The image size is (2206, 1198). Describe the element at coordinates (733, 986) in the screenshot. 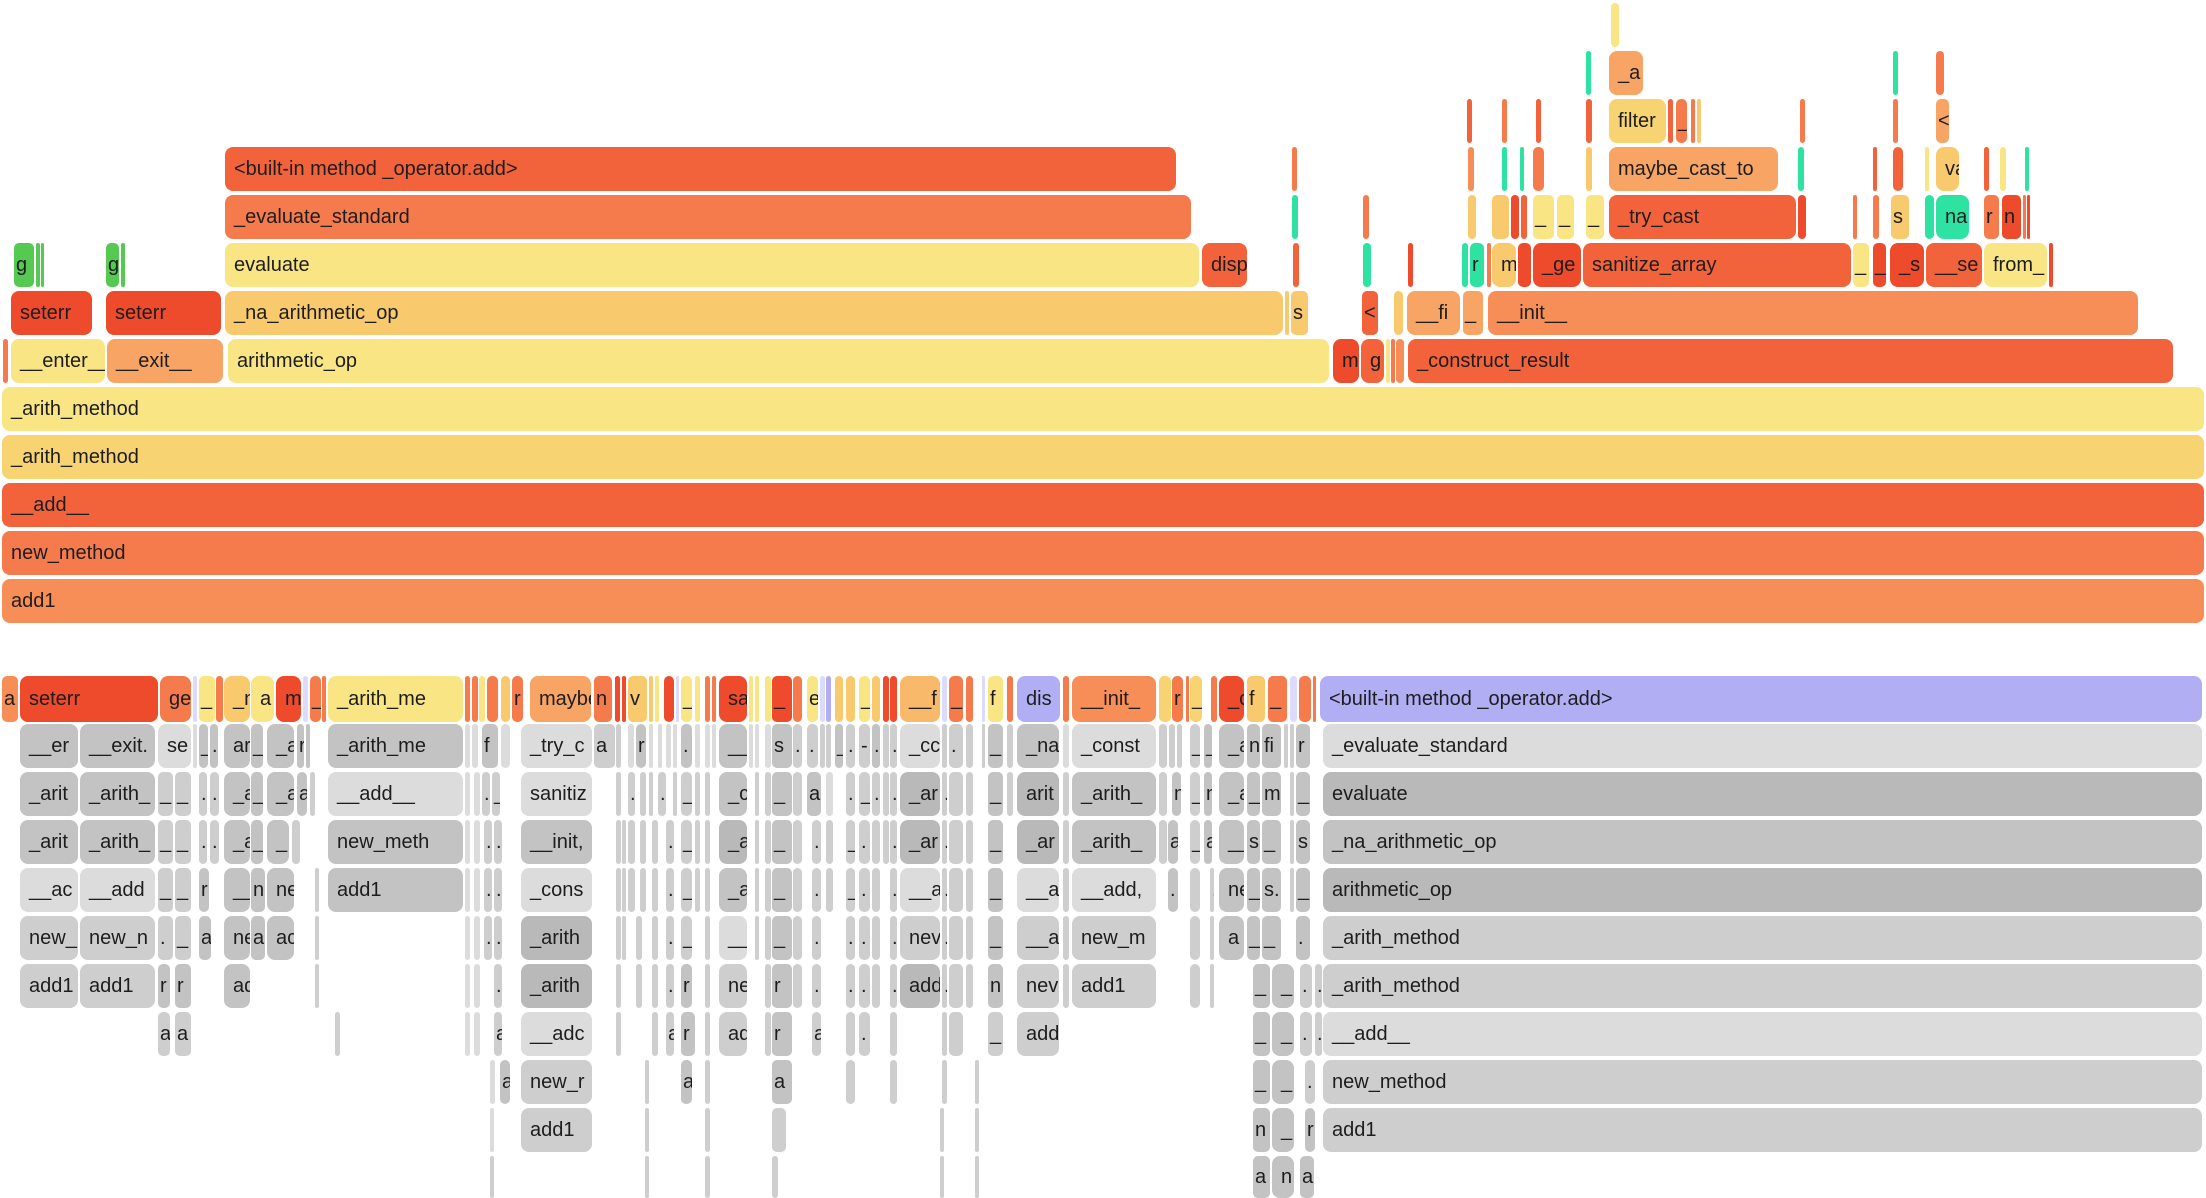

I see `frame-bar-ne: ne` at that location.